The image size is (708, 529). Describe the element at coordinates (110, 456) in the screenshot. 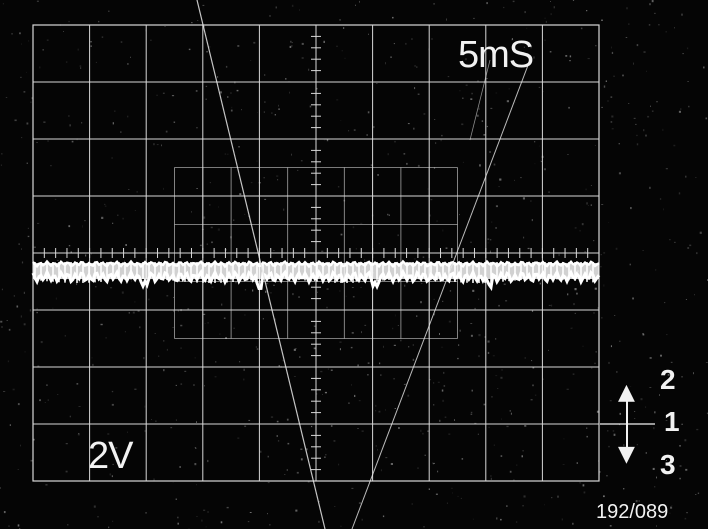

I see `volts-per-div-label: 2V` at that location.